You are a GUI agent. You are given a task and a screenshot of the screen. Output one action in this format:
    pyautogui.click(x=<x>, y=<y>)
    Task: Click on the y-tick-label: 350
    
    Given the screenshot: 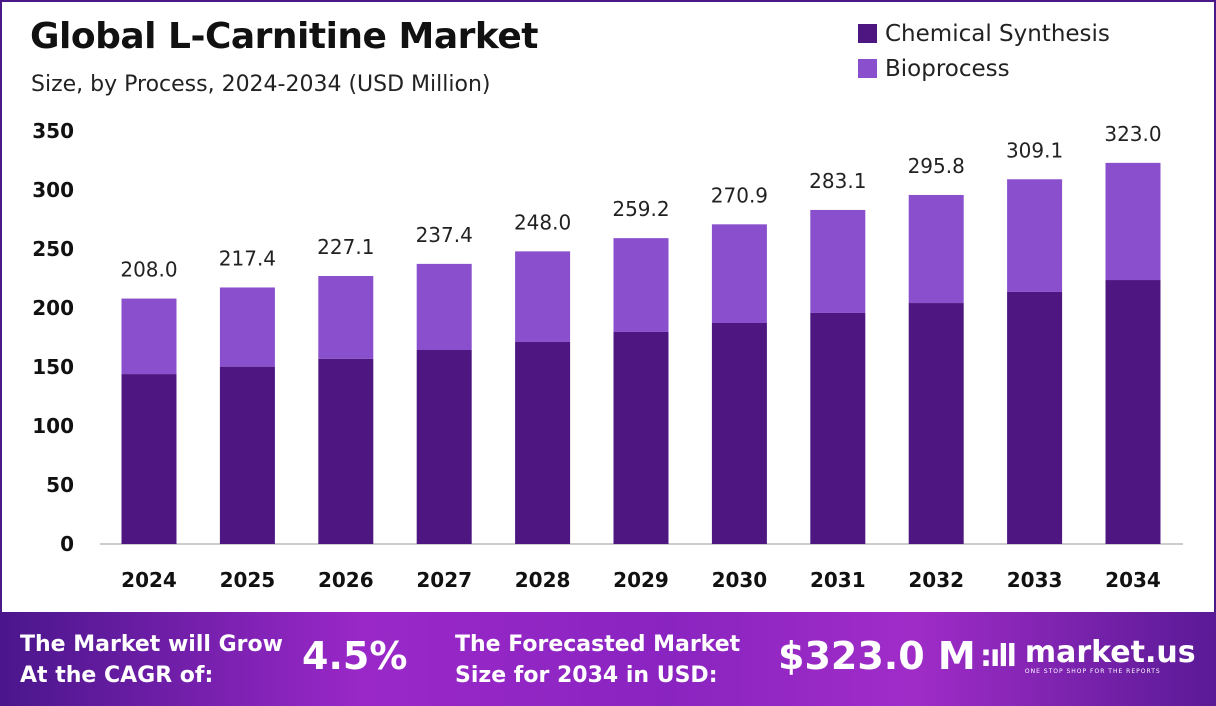 What is the action you would take?
    pyautogui.click(x=53, y=131)
    